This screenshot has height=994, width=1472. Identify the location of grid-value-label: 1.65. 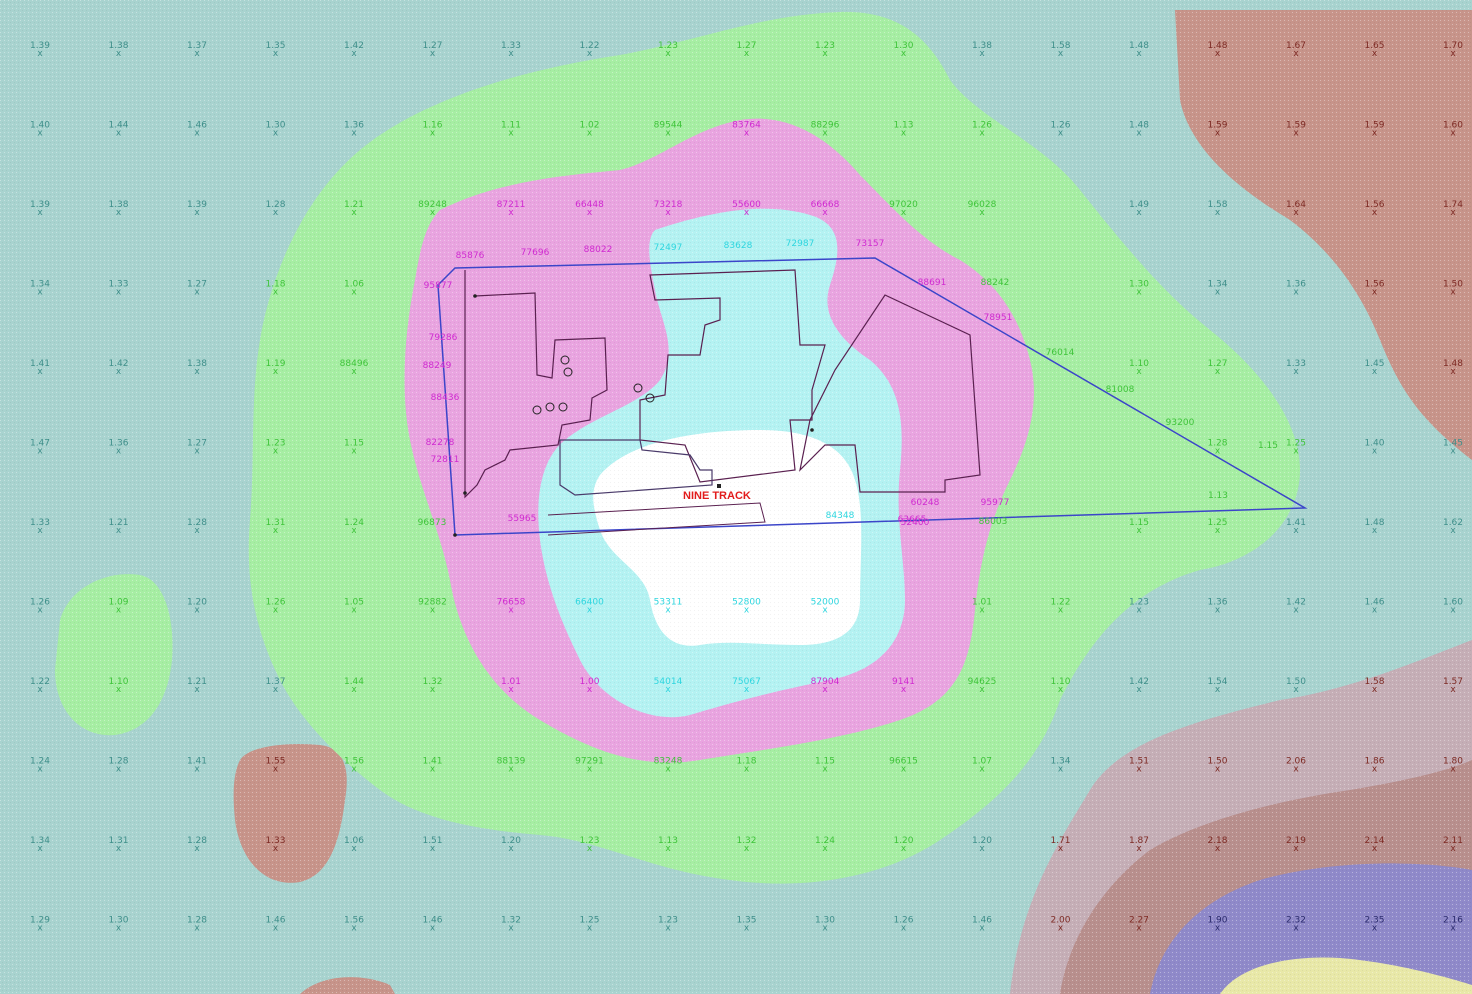
(1374, 46).